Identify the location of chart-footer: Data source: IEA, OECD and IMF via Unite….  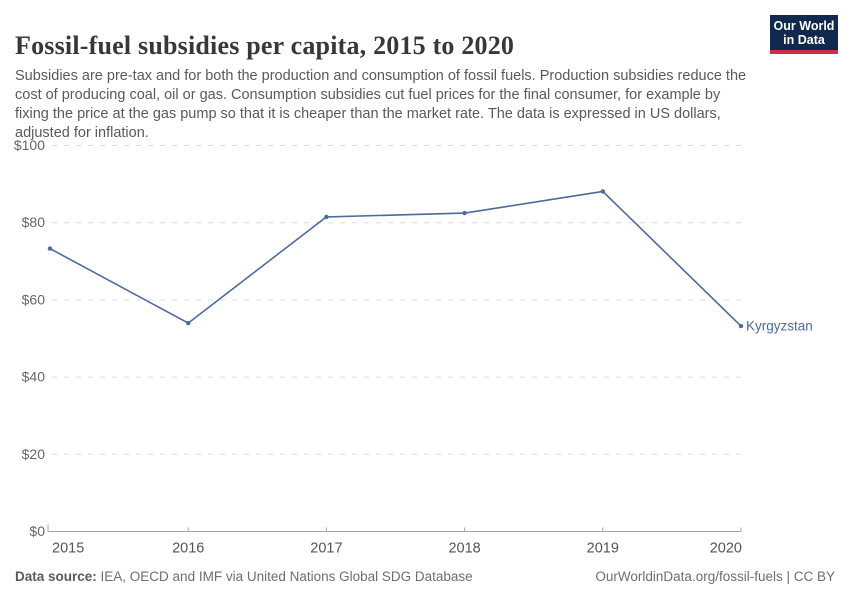
(425, 576).